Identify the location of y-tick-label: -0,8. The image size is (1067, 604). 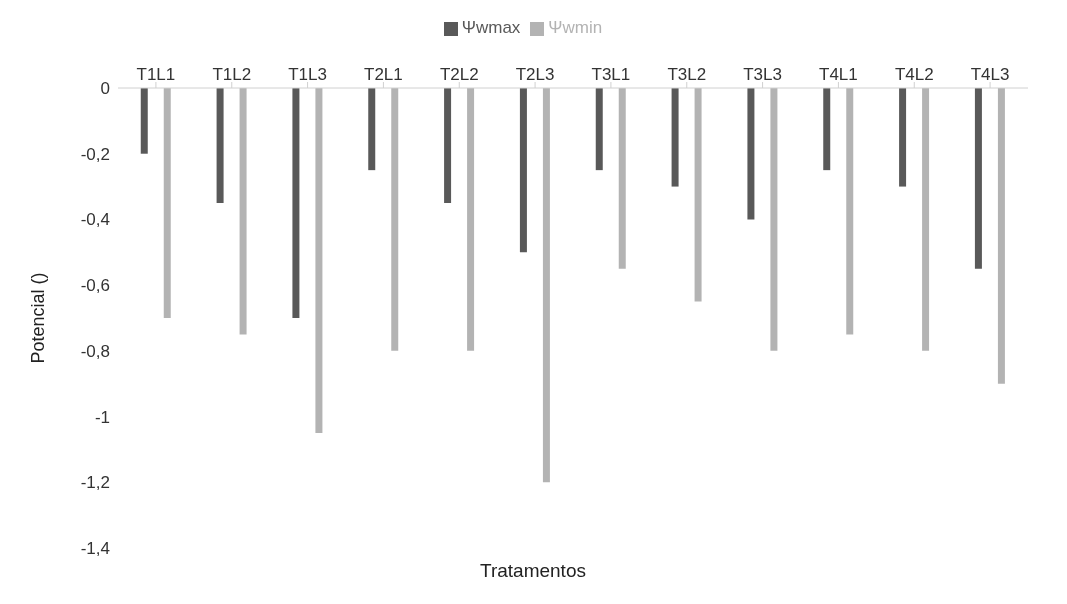
(95, 351).